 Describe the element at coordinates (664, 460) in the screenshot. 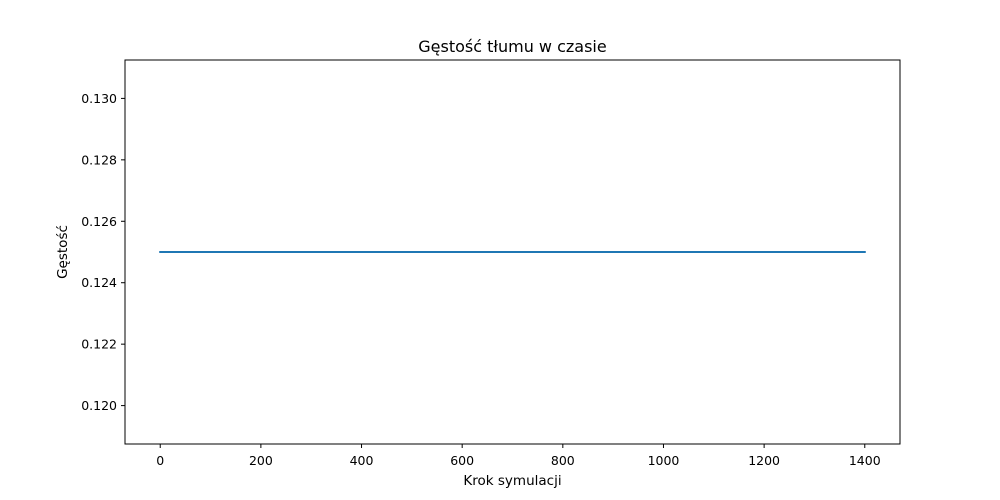

I see `x-tick-label: 1000` at that location.